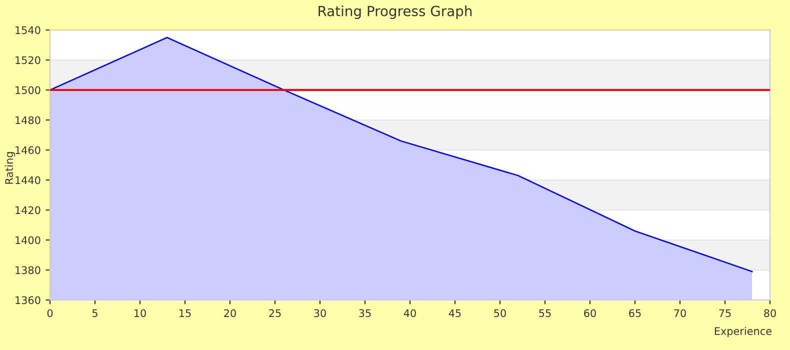 The height and width of the screenshot is (350, 790). Describe the element at coordinates (680, 313) in the screenshot. I see `x-tick-label: 70` at that location.